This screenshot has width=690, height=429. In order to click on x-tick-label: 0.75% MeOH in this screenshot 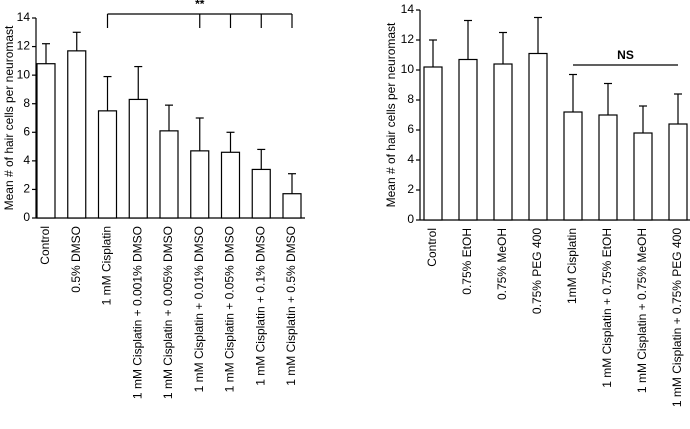, I will do `click(502, 264)`.